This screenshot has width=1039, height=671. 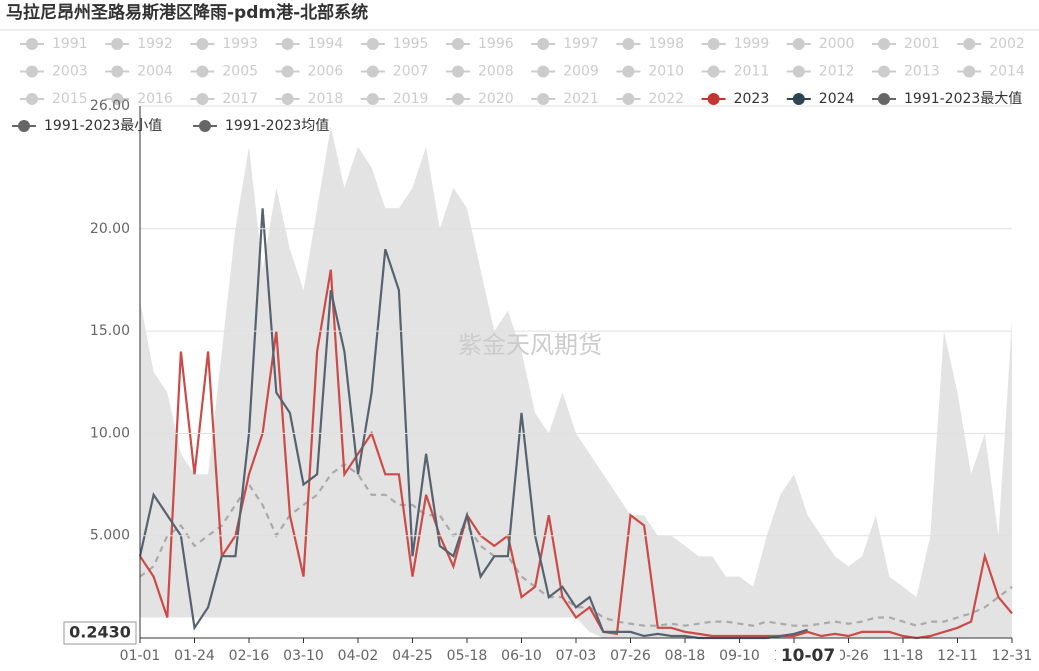 I want to click on y-tick-label: 5.000, so click(x=110, y=536).